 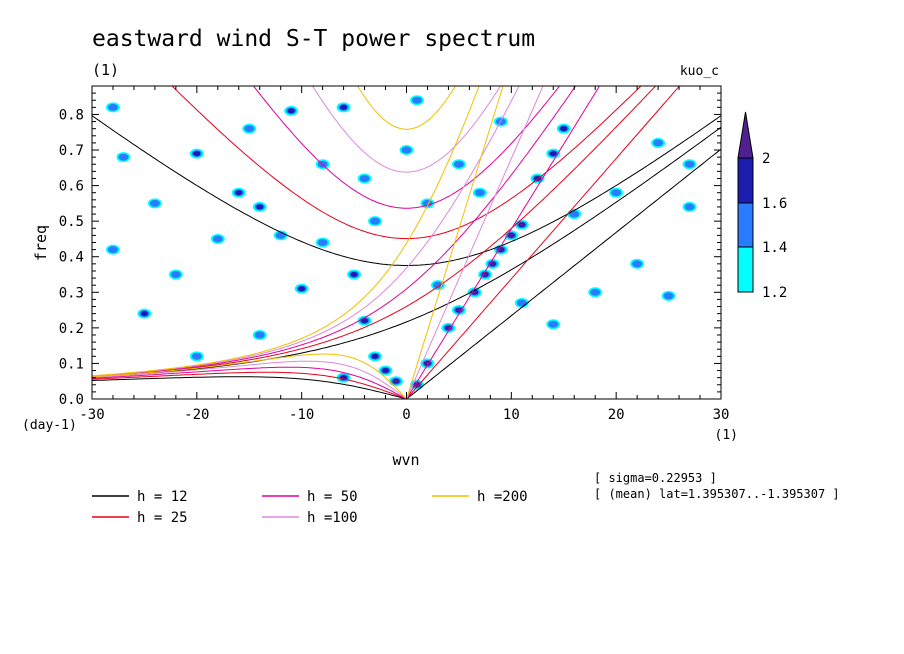 What do you see at coordinates (616, 415) in the screenshot?
I see `x-tick-label: 20` at bounding box center [616, 415].